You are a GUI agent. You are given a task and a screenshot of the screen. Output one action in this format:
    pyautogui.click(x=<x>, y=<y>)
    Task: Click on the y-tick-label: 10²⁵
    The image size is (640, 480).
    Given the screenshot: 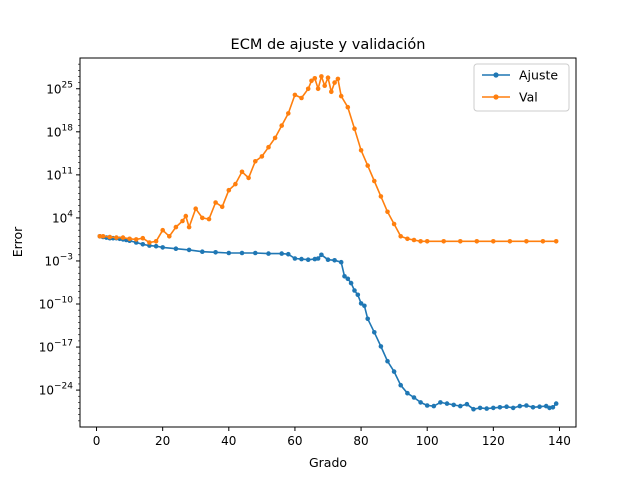 What is the action you would take?
    pyautogui.click(x=59, y=88)
    